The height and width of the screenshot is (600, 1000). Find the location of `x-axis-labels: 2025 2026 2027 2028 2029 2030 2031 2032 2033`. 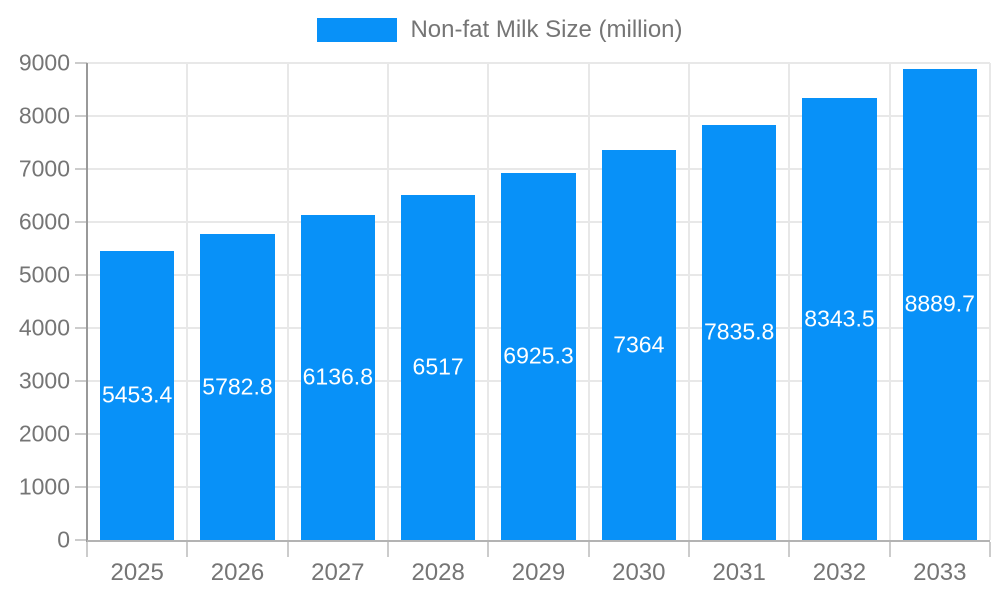

x-axis-labels: 2025 2026 2027 2028 2029 2030 2031 2032 2033 is located at coordinates (538, 573).